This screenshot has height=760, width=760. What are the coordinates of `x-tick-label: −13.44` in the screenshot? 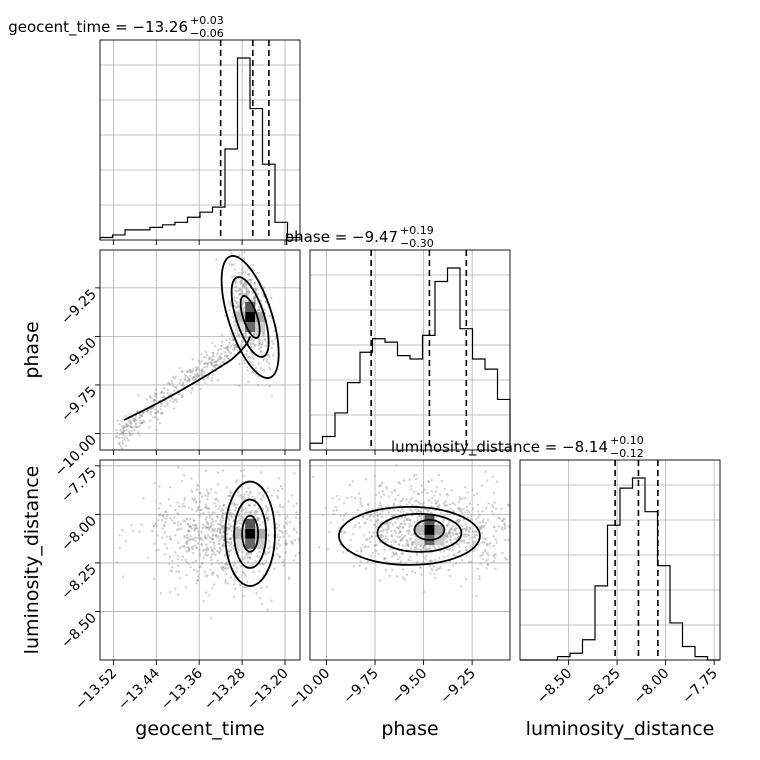 It's located at (139, 689).